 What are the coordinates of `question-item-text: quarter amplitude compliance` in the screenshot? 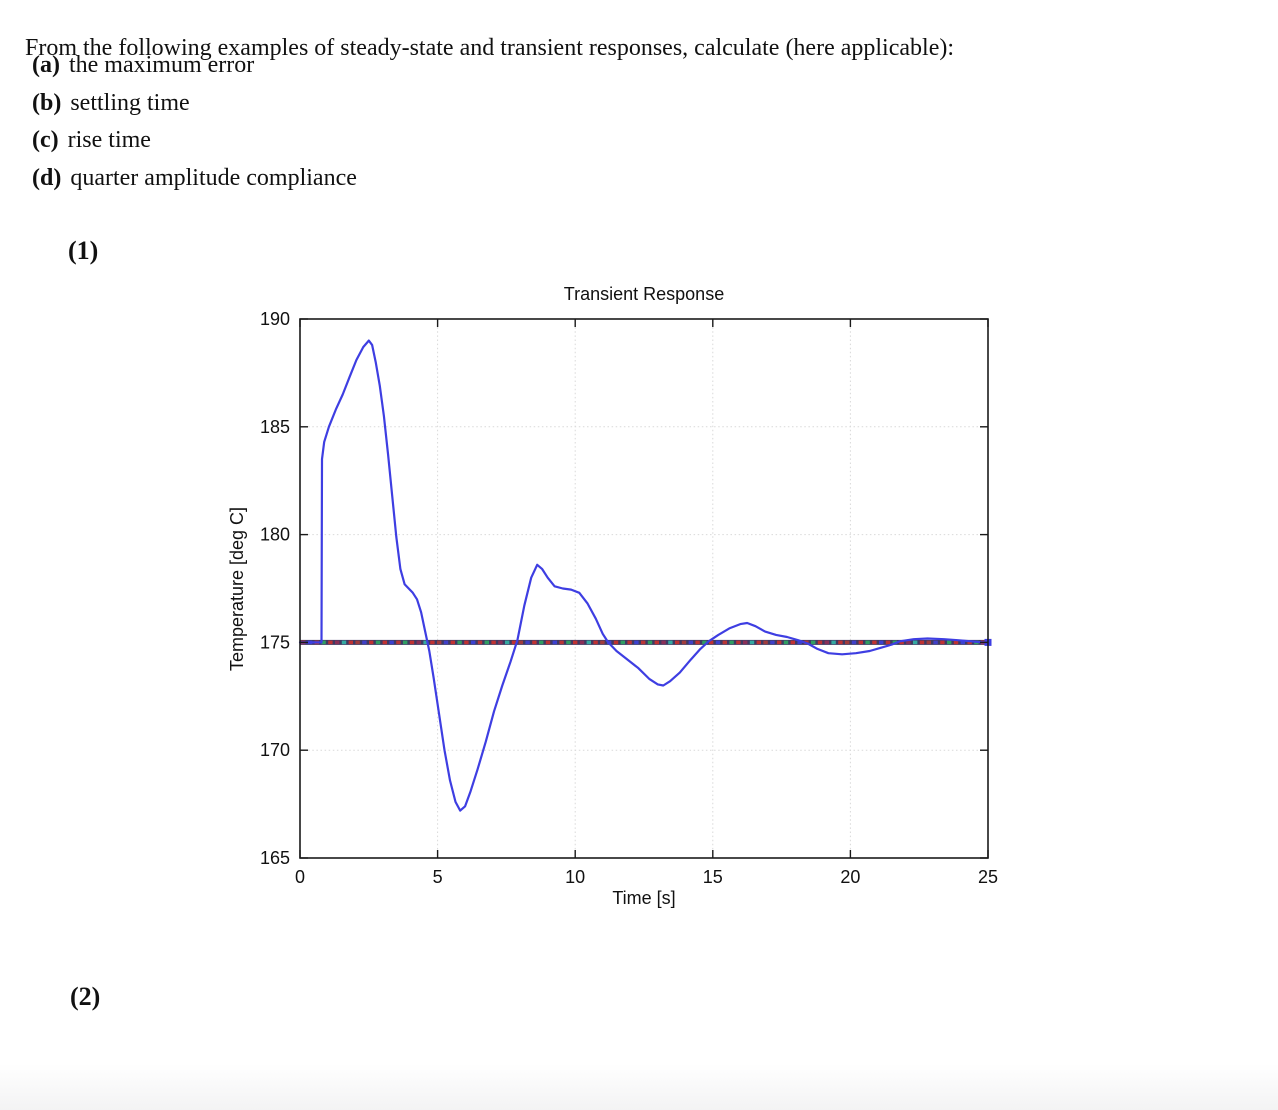 It's located at (213, 177).